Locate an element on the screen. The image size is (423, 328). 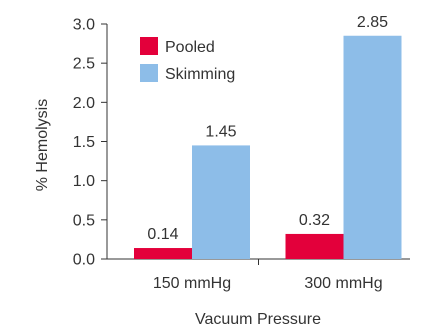
data-label: 0.32 is located at coordinates (314, 220).